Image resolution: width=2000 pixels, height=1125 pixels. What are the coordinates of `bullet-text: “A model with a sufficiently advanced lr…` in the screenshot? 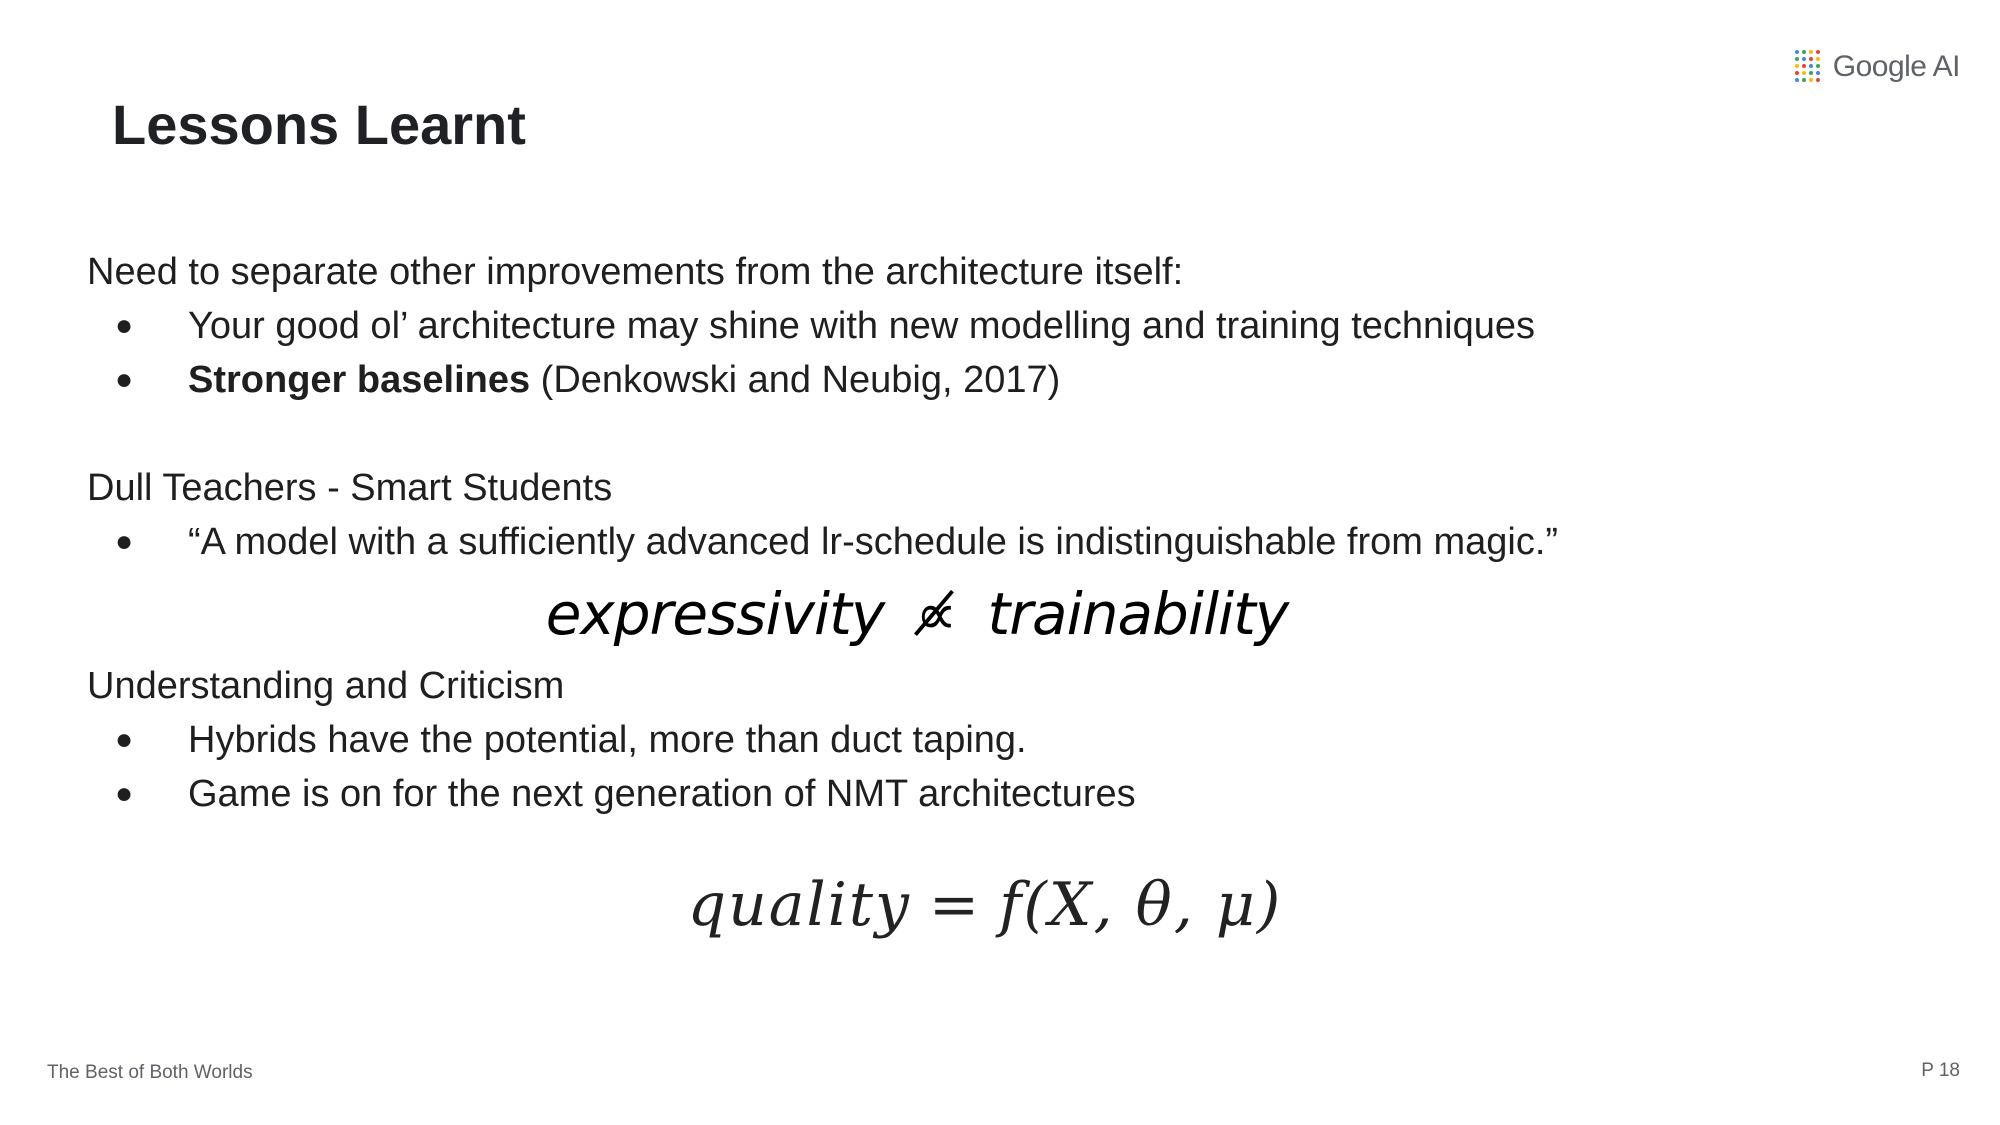 It's located at (873, 542).